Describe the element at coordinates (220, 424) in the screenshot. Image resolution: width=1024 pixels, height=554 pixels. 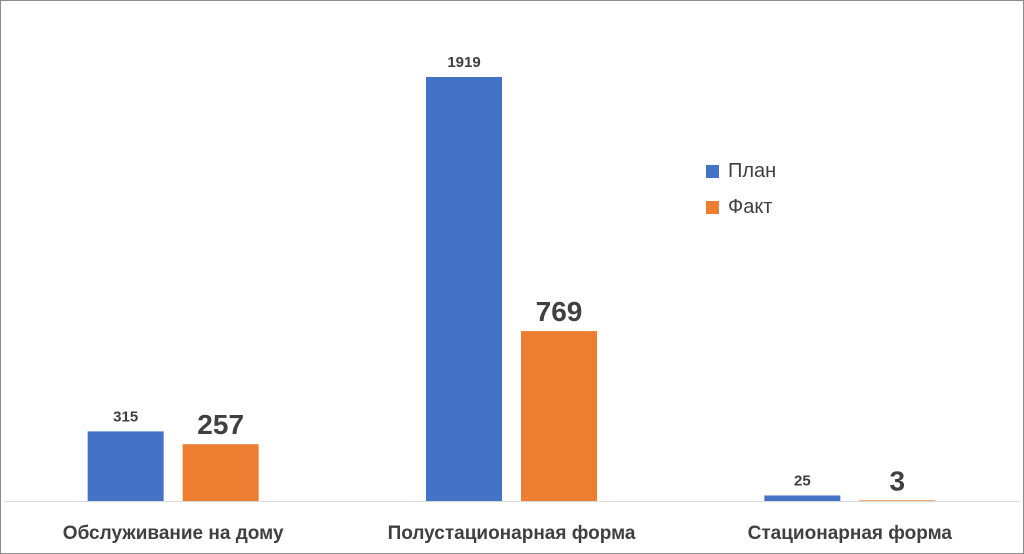
I see `data-label-fact-home: 257` at that location.